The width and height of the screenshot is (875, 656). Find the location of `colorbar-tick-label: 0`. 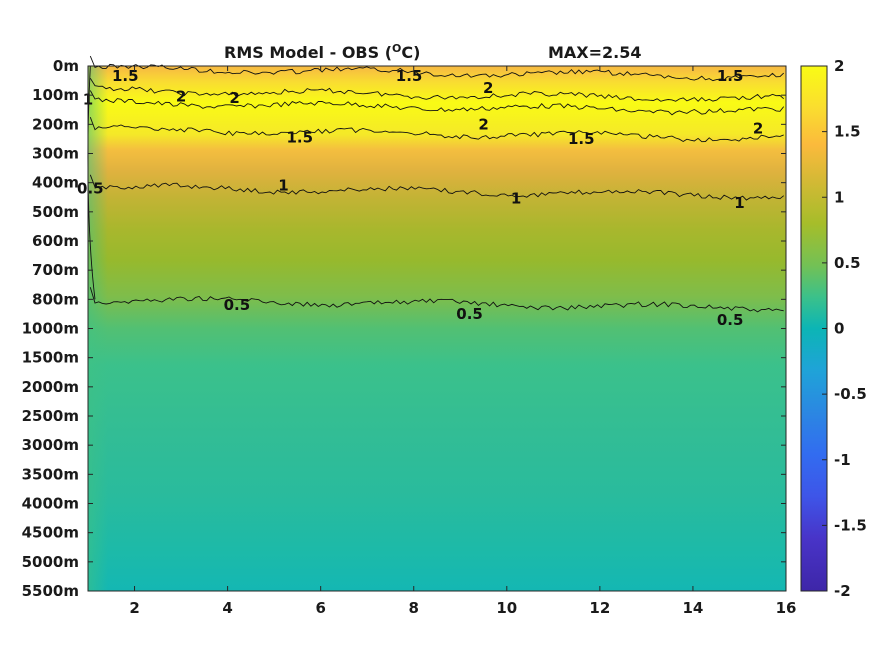

colorbar-tick-label: 0 is located at coordinates (839, 329).